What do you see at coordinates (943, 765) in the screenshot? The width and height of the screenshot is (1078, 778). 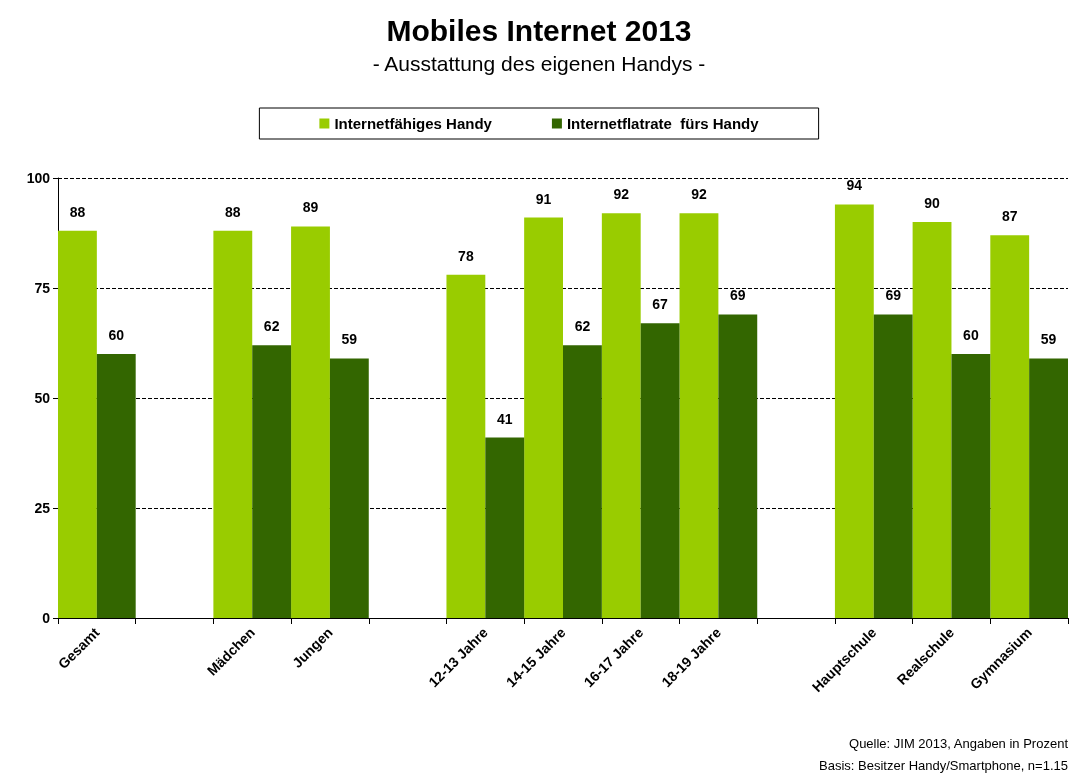 I see `text: Basis: Besitzer Handy/Smartphone, n=1.15` at bounding box center [943, 765].